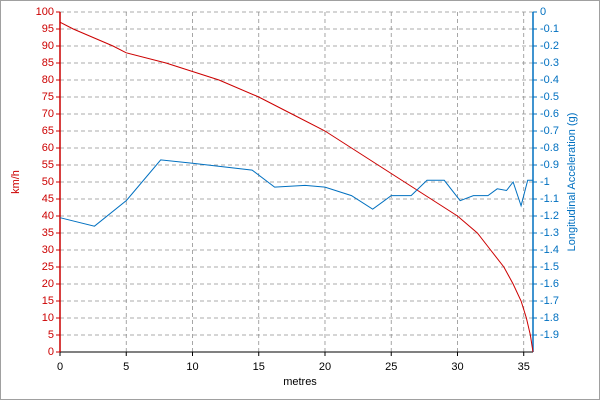 The height and width of the screenshot is (400, 600). What do you see at coordinates (549, 216) in the screenshot?
I see `y2-tick-label: -1.2` at bounding box center [549, 216].